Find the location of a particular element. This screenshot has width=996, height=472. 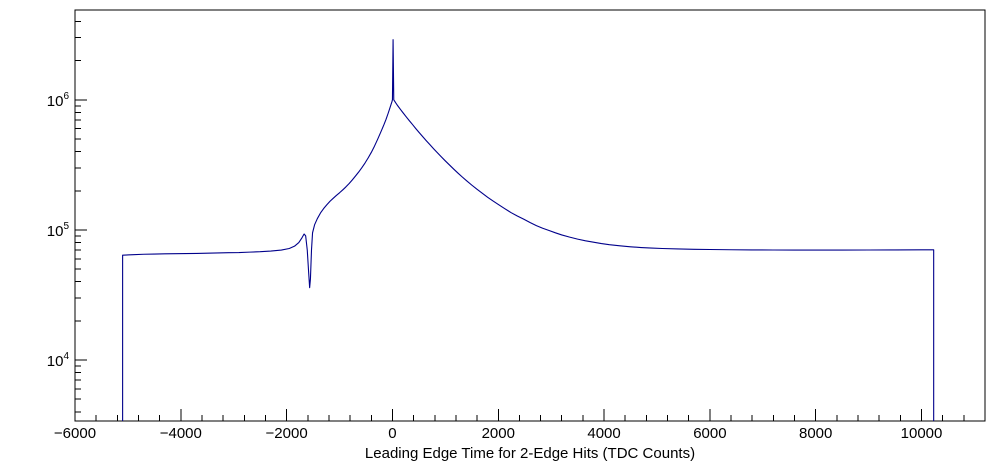

y-axis-tick-labels: 10⁴ 10⁵ 10⁶ is located at coordinates (58, 230).